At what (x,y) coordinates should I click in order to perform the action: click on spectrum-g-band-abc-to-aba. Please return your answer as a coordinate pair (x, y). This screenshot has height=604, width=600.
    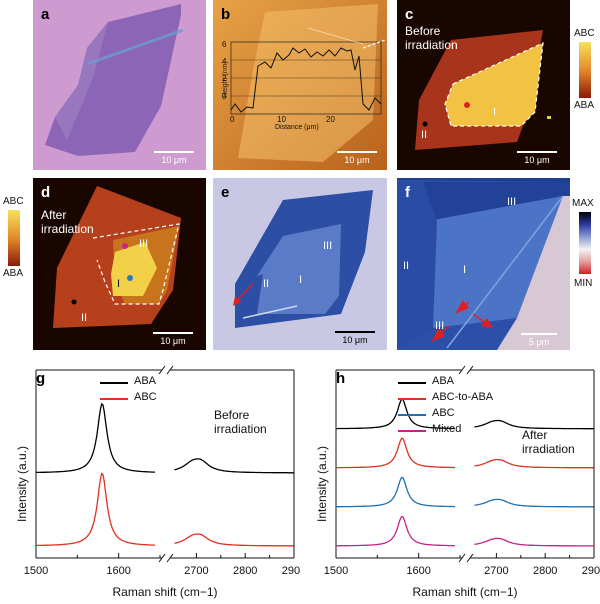
    Looking at the image, I should click on (395, 453).